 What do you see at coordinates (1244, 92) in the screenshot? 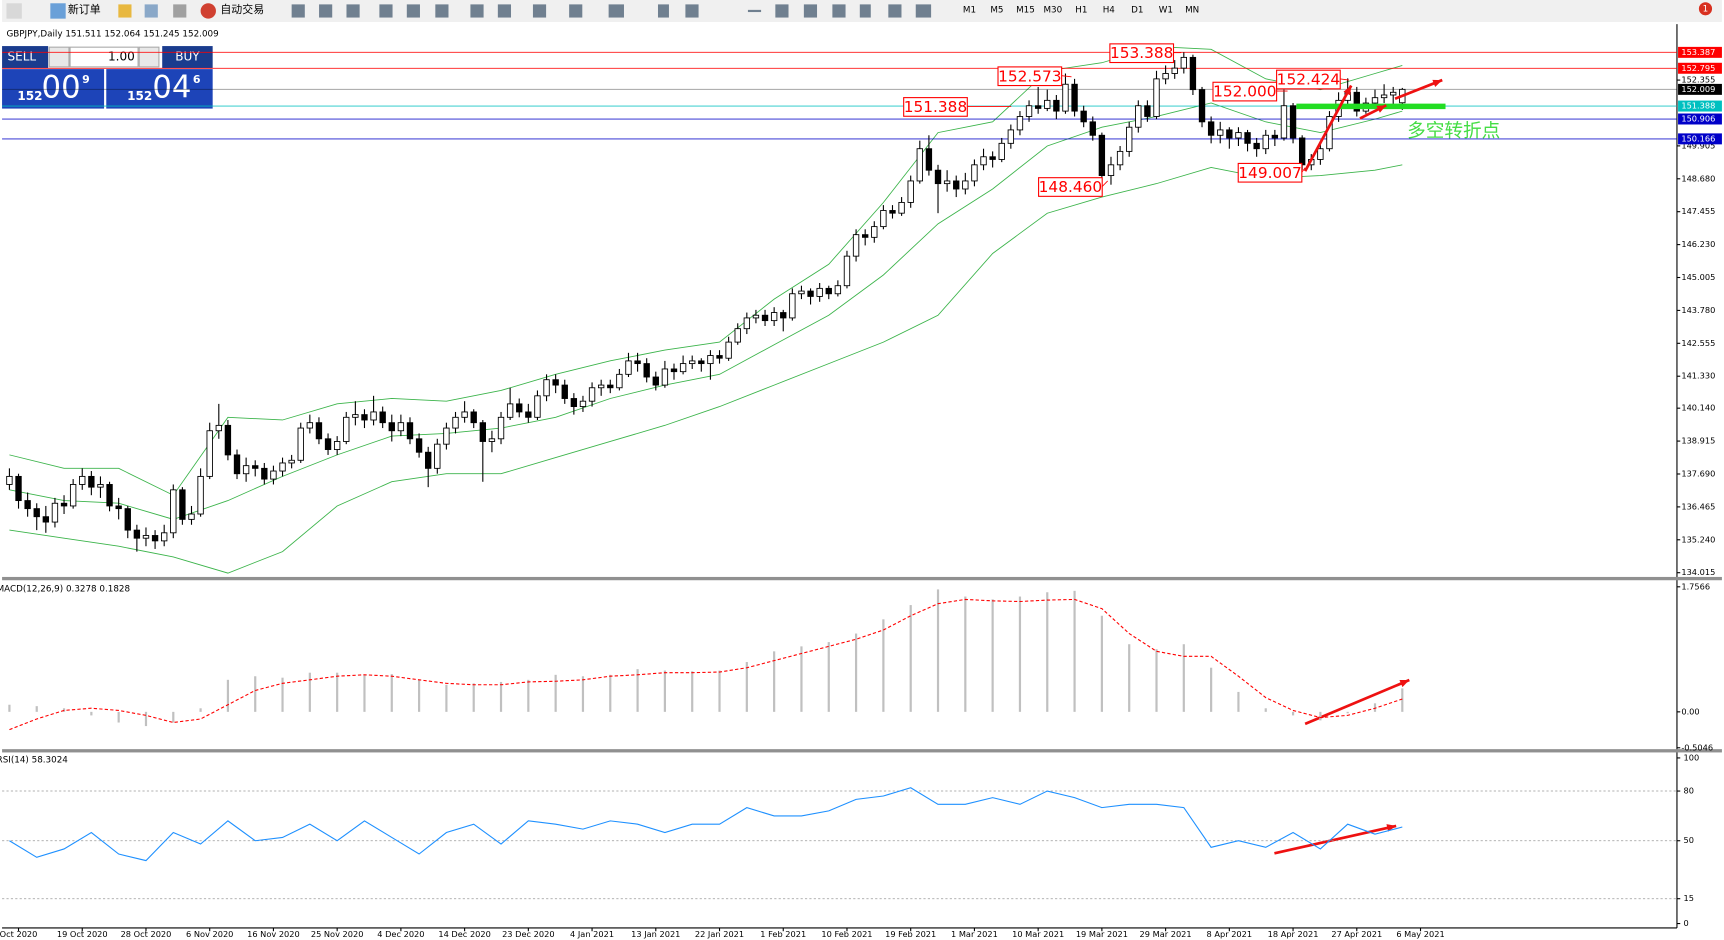
I see `annotation-label: 152.000` at bounding box center [1244, 92].